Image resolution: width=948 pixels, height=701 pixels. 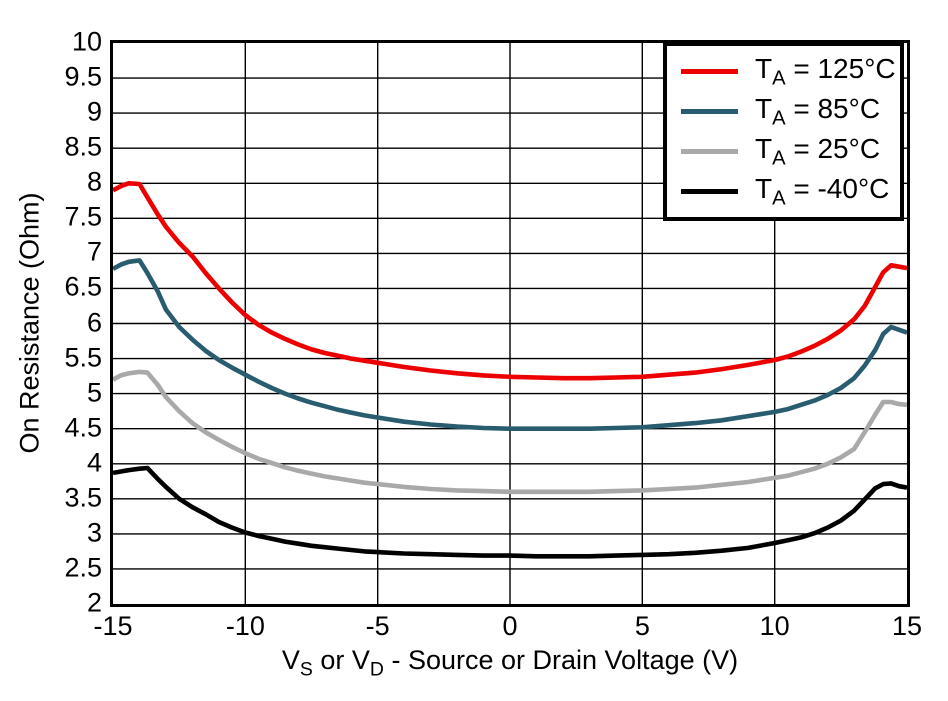 What do you see at coordinates (774, 626) in the screenshot?
I see `x-tick-label: 10` at bounding box center [774, 626].